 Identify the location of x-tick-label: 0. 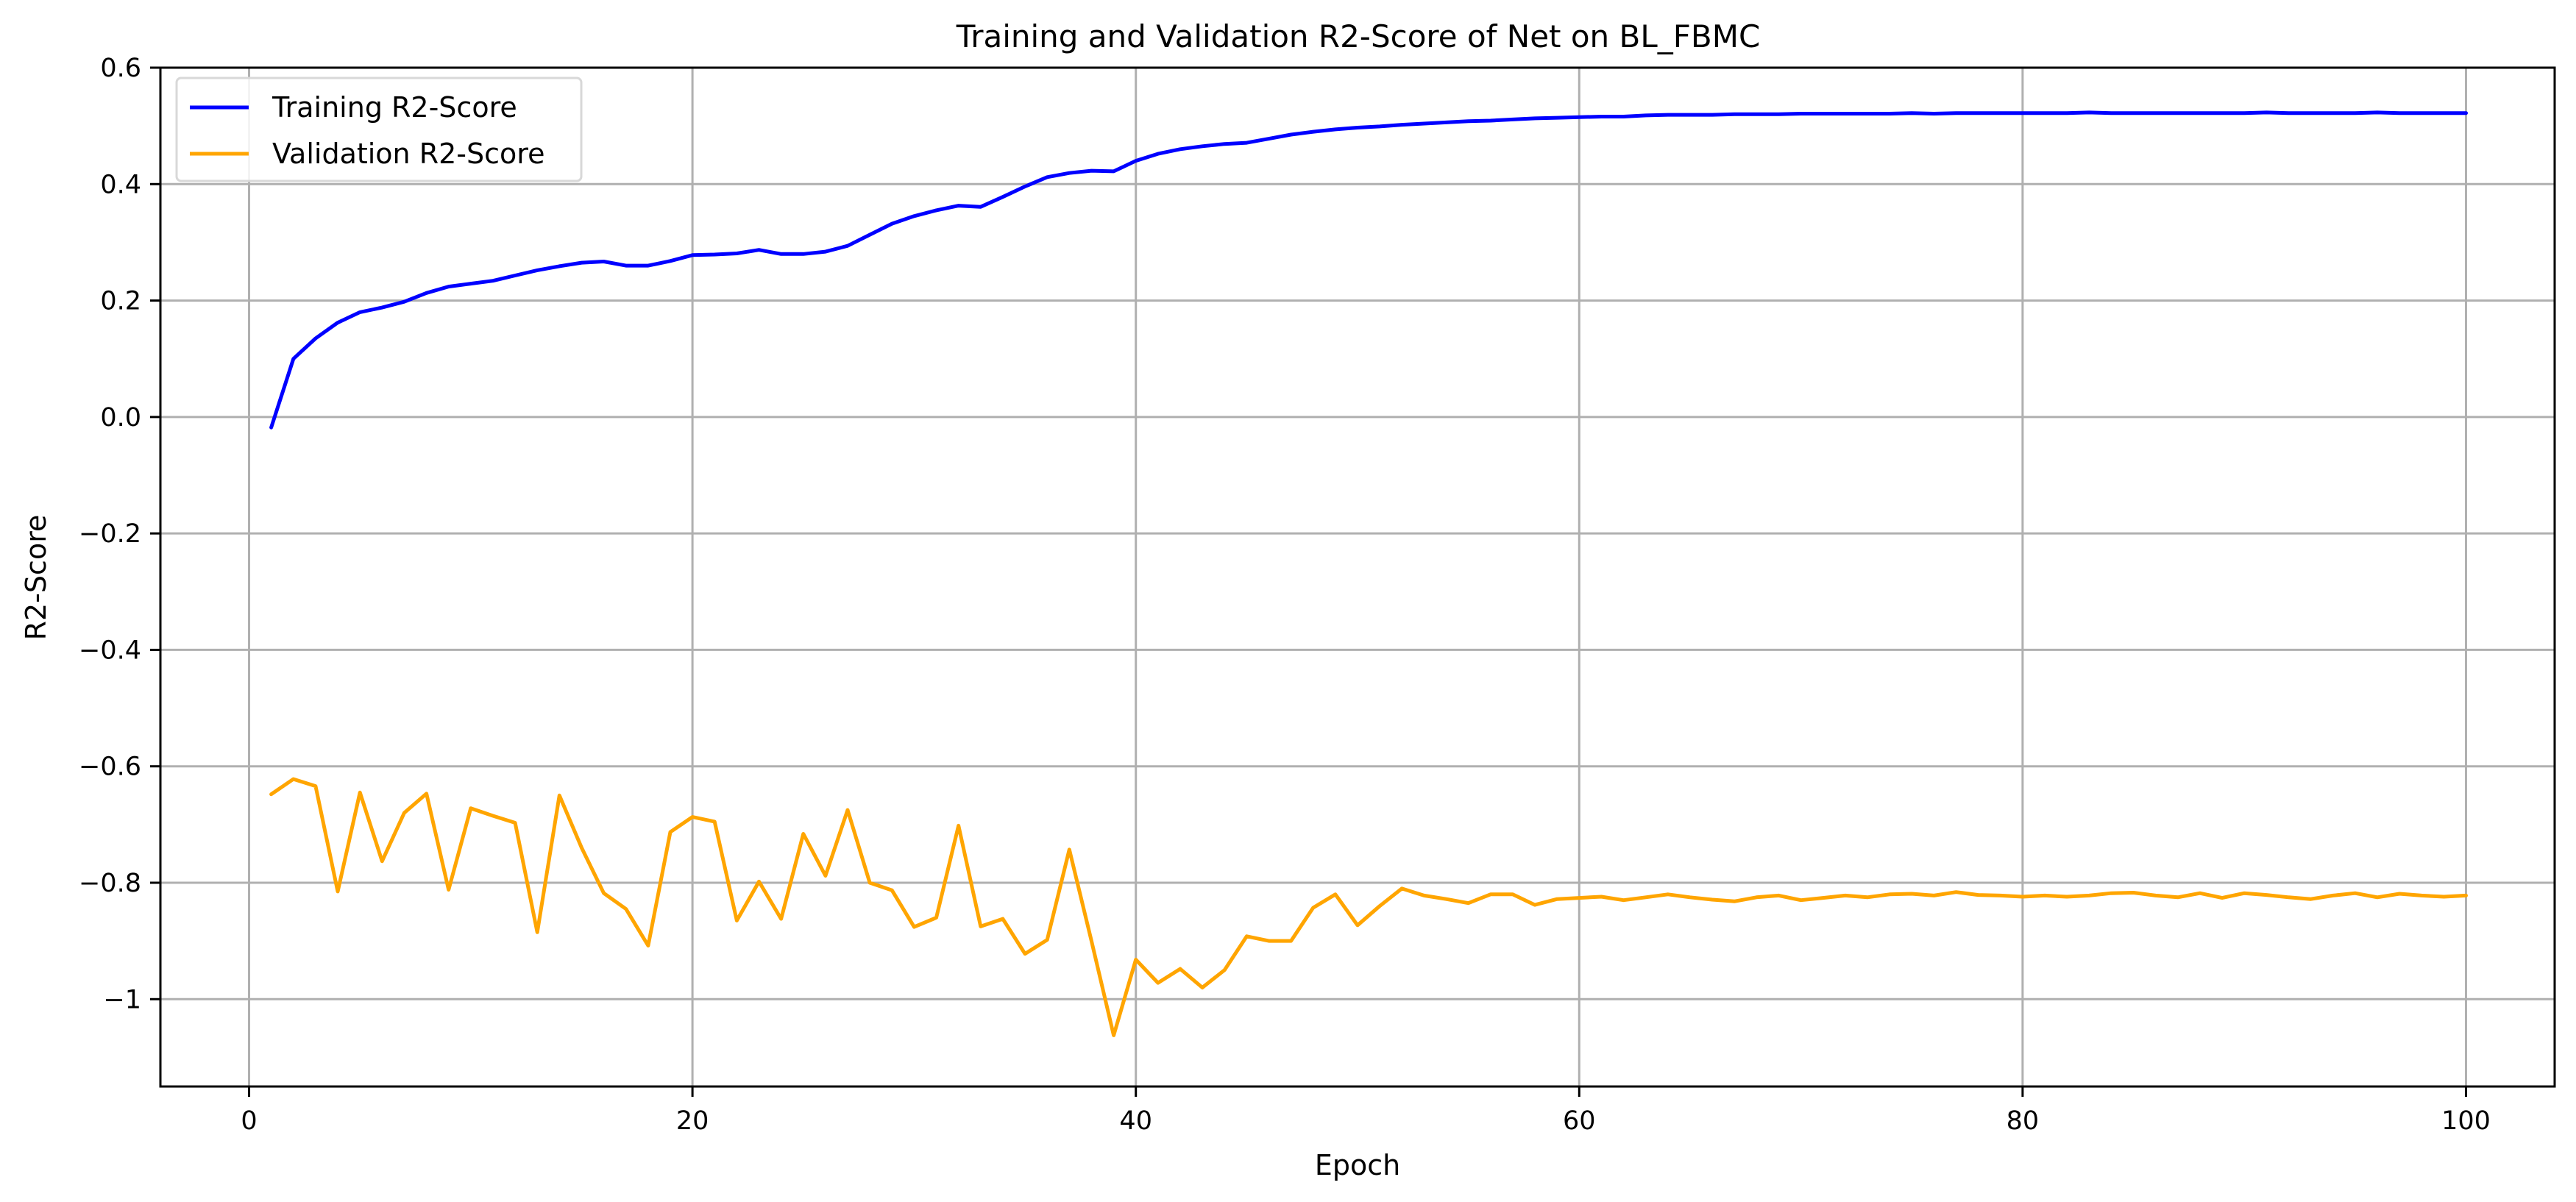
(249, 1121).